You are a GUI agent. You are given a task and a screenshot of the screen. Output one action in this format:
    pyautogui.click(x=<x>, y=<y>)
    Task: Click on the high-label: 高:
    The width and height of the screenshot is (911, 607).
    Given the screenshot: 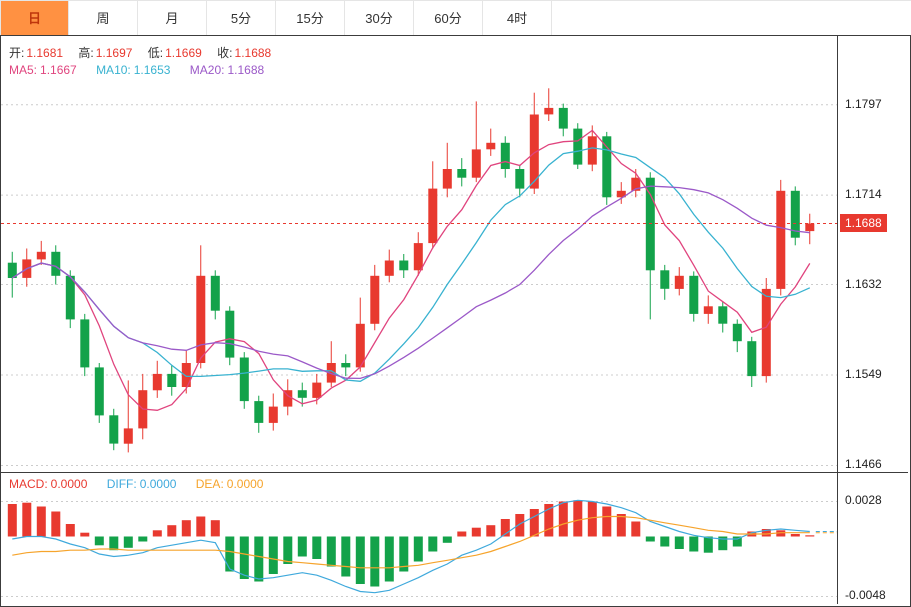 What is the action you would take?
    pyautogui.click(x=86, y=53)
    